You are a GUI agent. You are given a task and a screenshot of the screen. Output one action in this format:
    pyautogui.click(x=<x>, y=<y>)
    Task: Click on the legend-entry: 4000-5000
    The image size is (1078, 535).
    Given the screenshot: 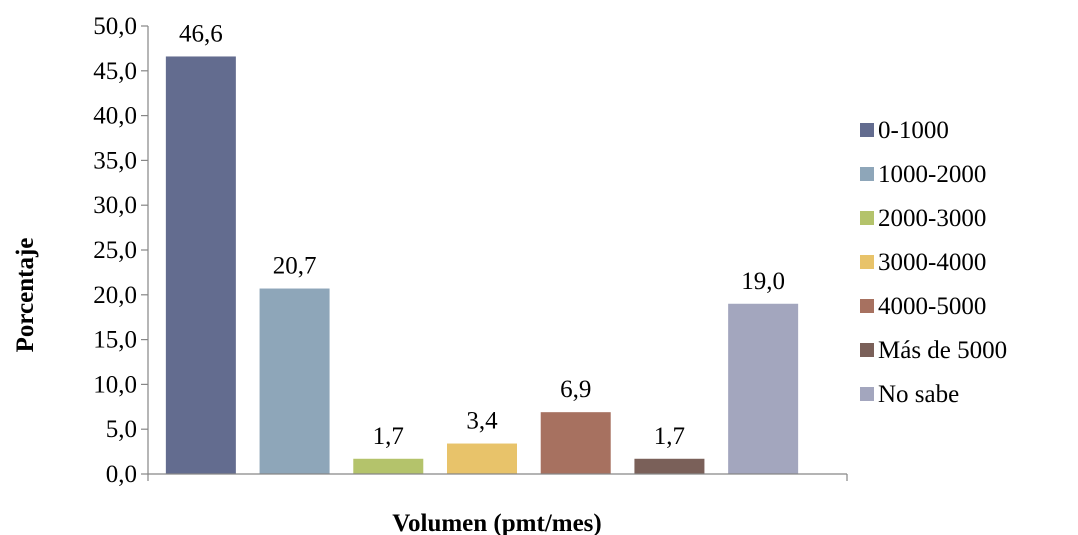 What is the action you would take?
    pyautogui.click(x=932, y=306)
    